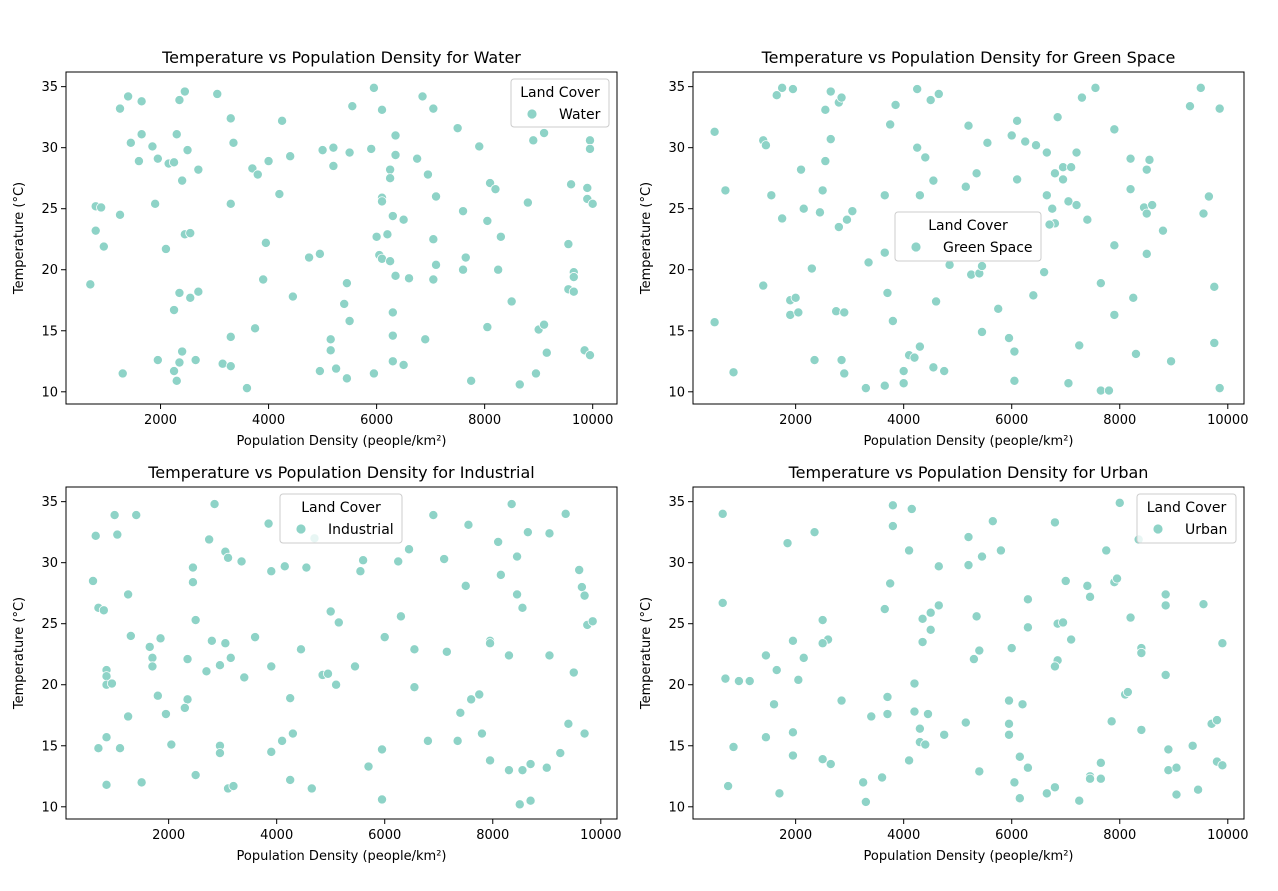 Image resolution: width=1278 pixels, height=891 pixels. What do you see at coordinates (484, 420) in the screenshot?
I see `x-tick-label: 8000` at bounding box center [484, 420].